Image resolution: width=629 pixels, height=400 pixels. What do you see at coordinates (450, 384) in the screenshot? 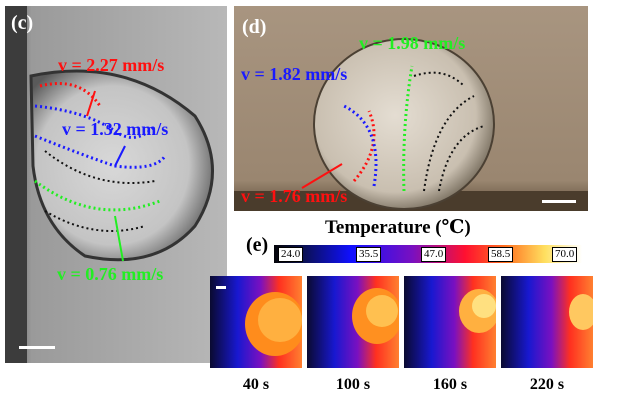
I see `time-label: 160 s` at bounding box center [450, 384].